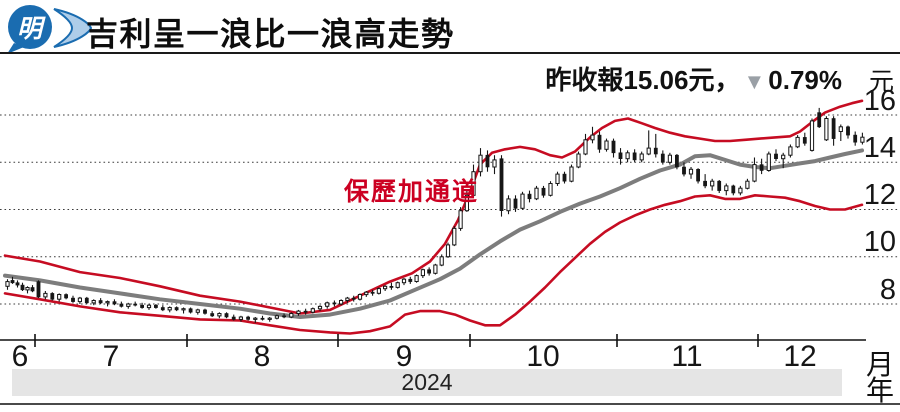 The height and width of the screenshot is (412, 900). Describe the element at coordinates (15, 48) in the screenshot. I see `logo-bubble-tail` at that location.